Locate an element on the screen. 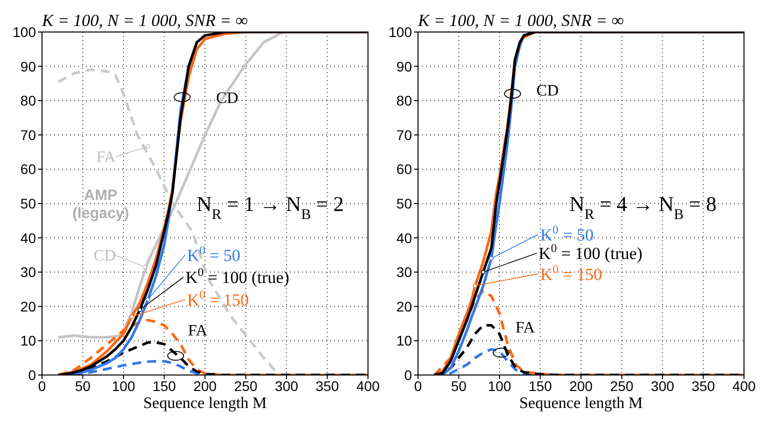 This screenshot has width=768, height=421. annotation: AMP (legacy) is located at coordinates (101, 204).